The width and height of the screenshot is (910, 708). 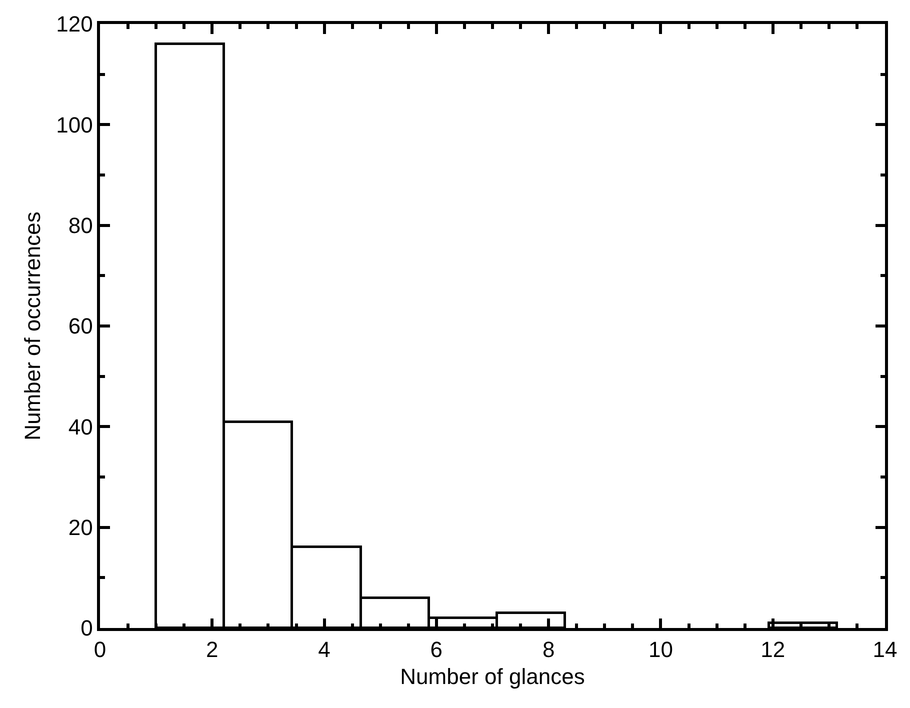 I want to click on y-tick-label: 80, so click(x=80, y=225).